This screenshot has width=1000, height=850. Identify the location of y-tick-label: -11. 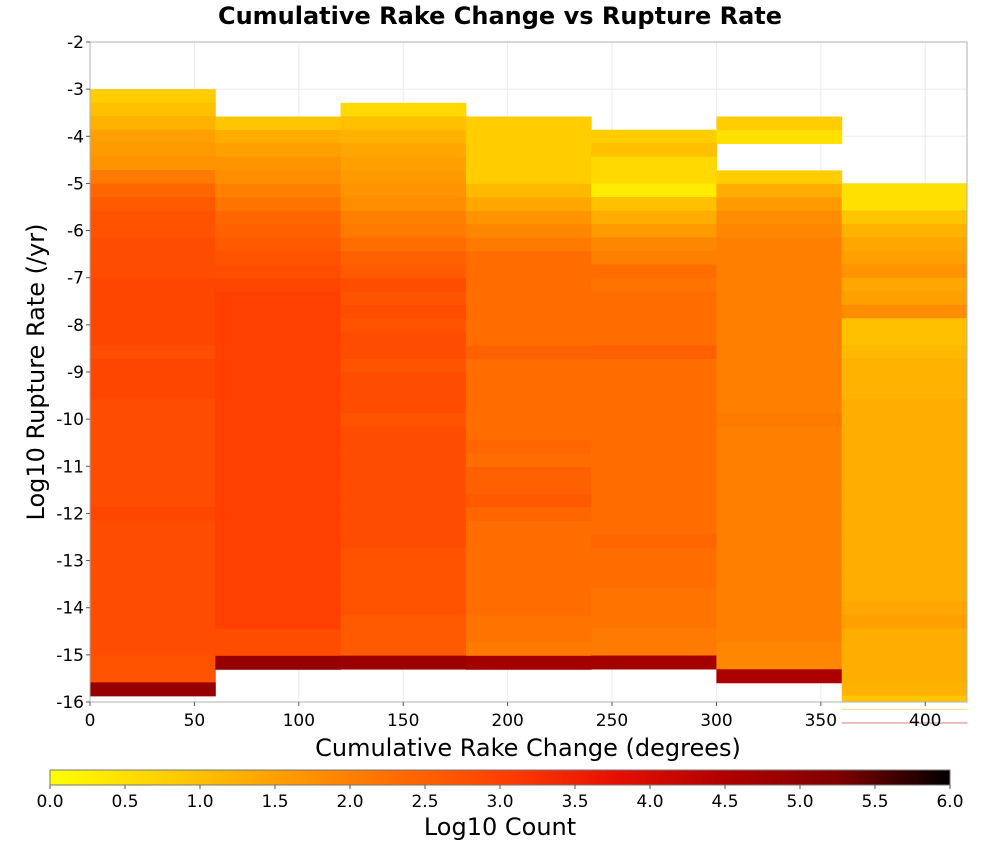
(70, 467).